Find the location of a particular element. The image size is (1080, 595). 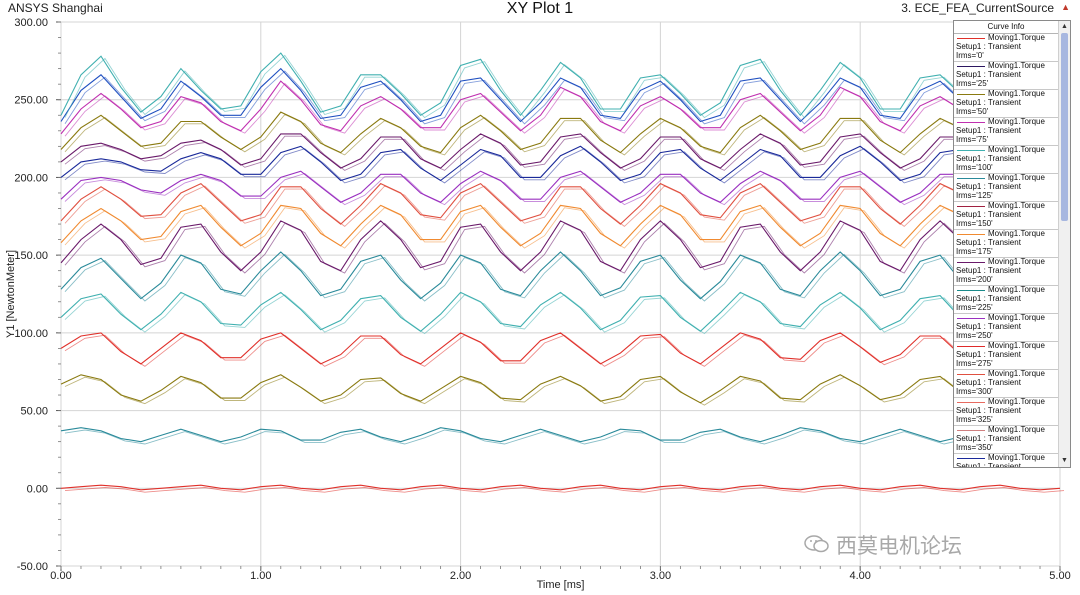

legend-scrollbar: ▲ ▼ is located at coordinates (1064, 244).